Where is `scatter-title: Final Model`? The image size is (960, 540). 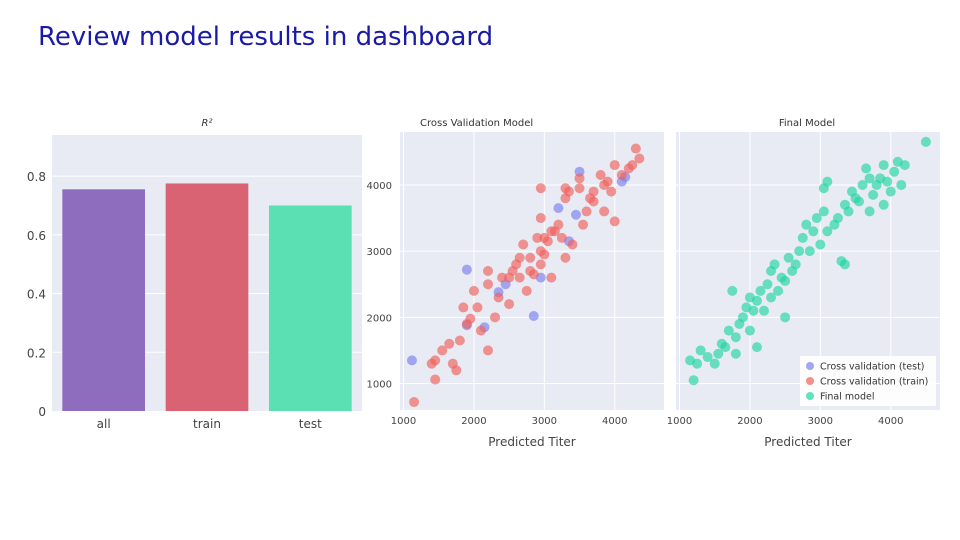
scatter-title: Final Model is located at coordinates (807, 123).